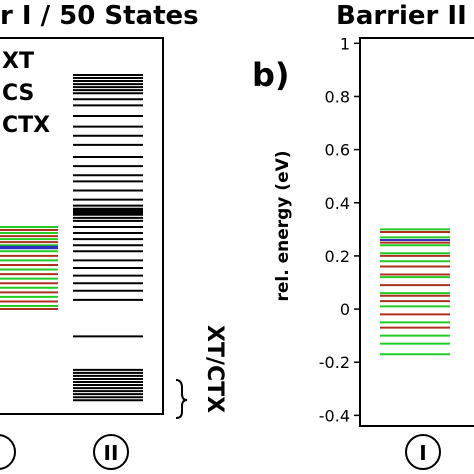 The image size is (474, 474). What do you see at coordinates (283, 225) in the screenshot?
I see `y-axis-label: rel. energy (eV)` at bounding box center [283, 225].